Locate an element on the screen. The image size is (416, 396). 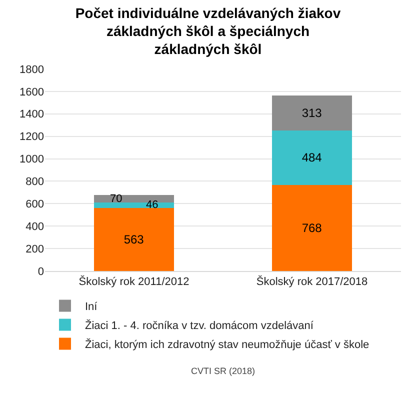
data-label: 484 is located at coordinates (312, 157).